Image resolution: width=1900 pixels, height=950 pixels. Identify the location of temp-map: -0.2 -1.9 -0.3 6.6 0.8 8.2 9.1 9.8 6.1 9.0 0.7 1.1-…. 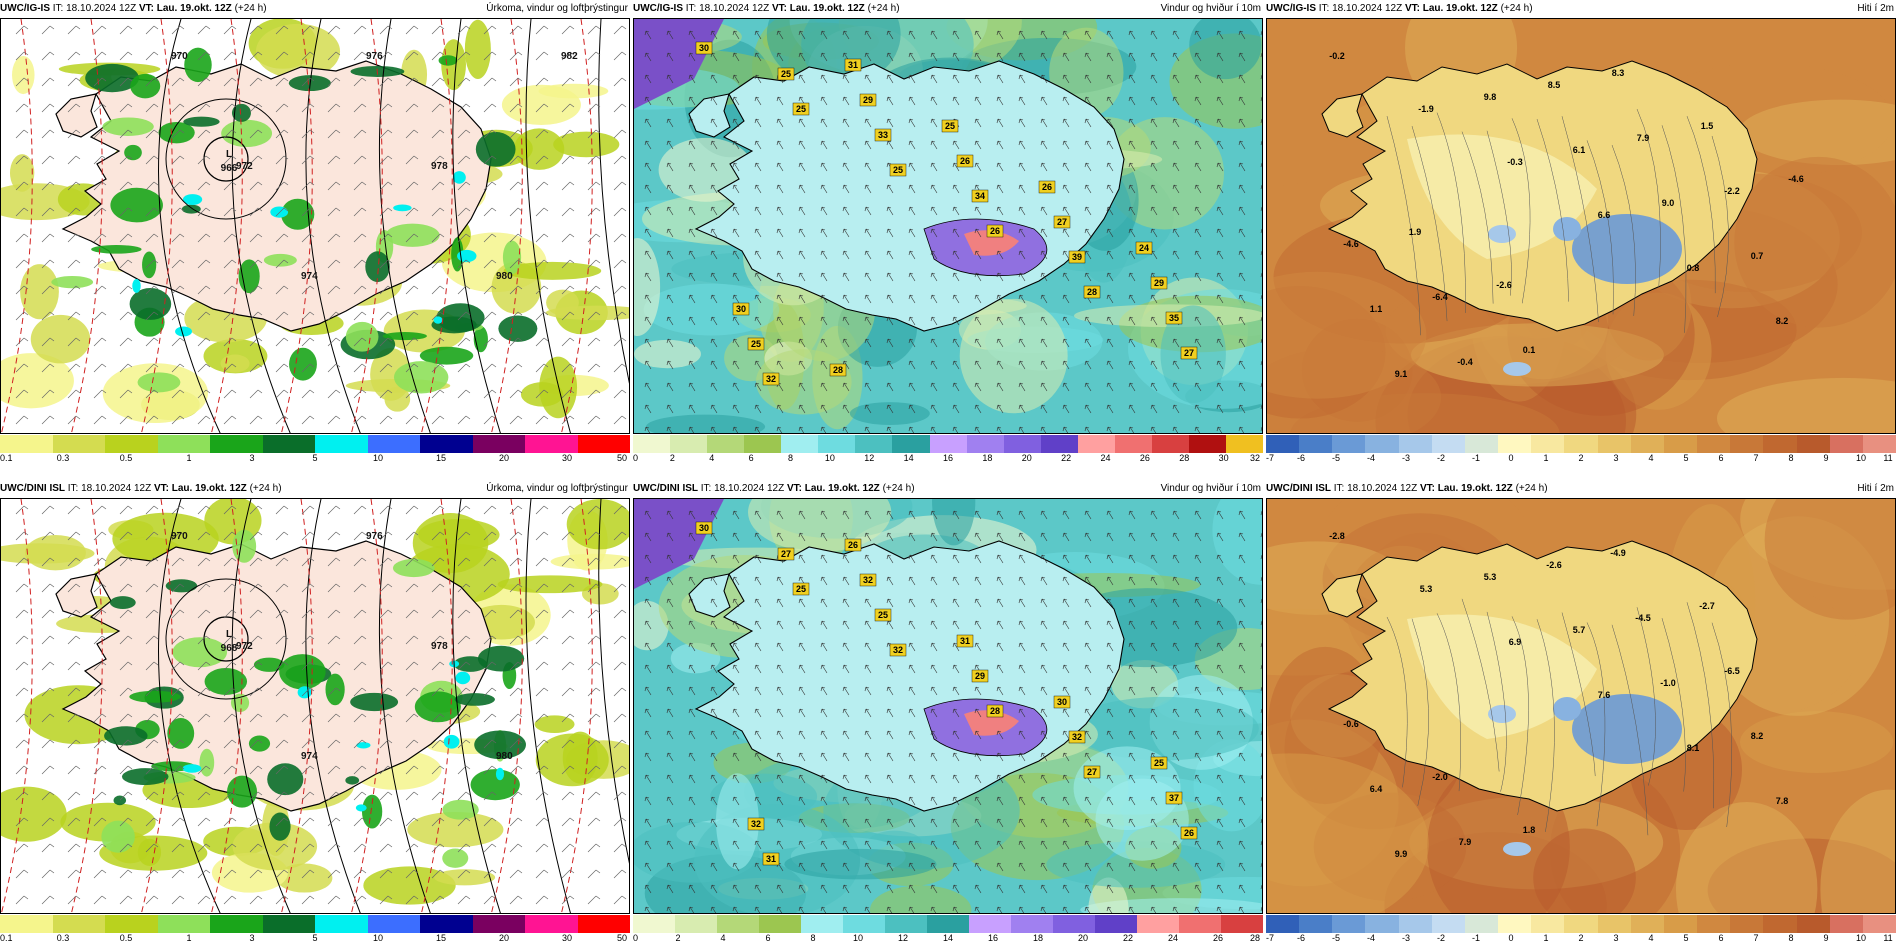
(1581, 226).